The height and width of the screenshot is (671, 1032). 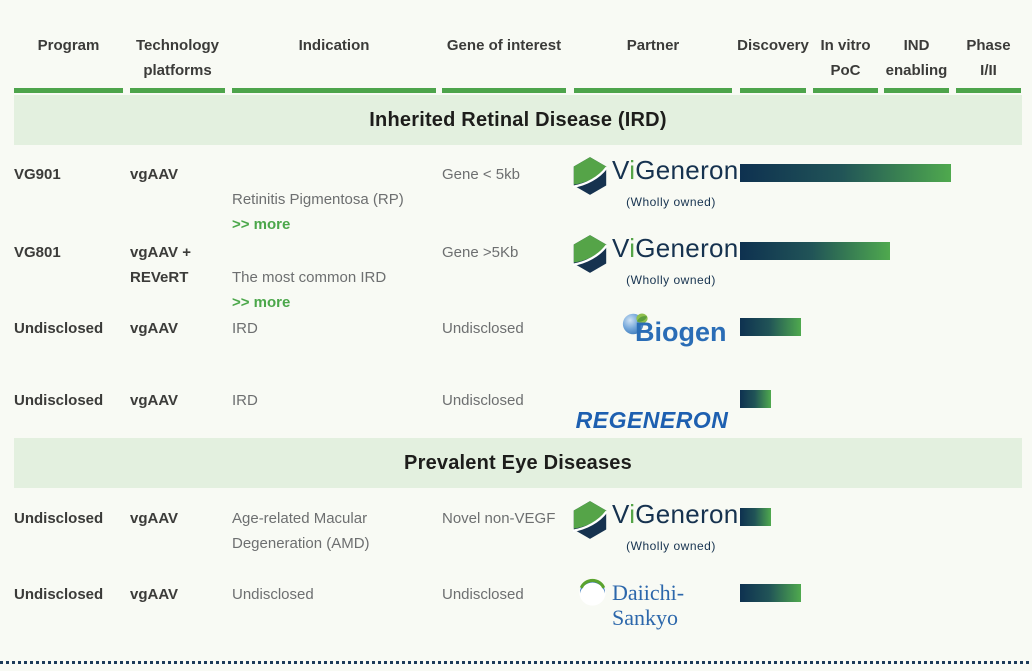 I want to click on column-header-indication: Indication, so click(x=334, y=45).